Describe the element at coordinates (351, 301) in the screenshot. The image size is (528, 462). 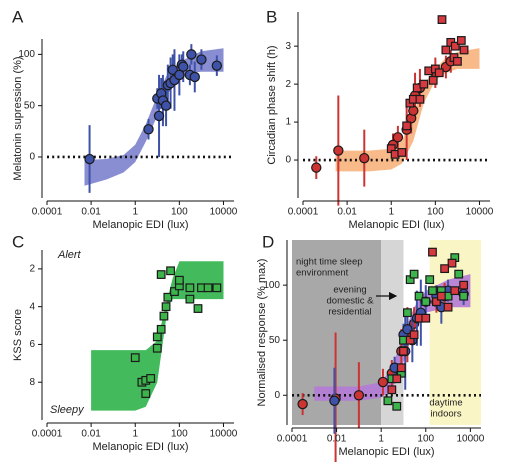
I see `region-label: domestic &` at that location.